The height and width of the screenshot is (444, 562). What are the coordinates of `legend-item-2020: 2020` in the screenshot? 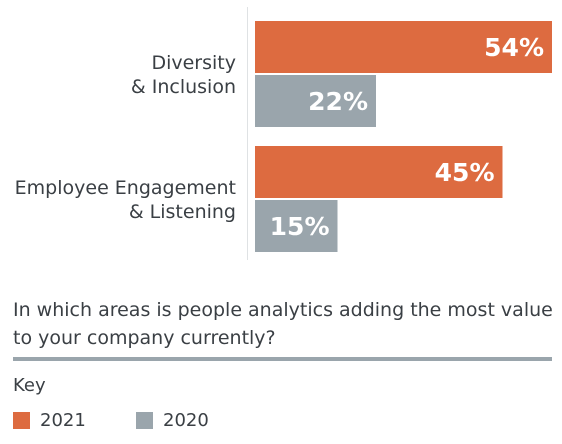 It's located at (172, 420).